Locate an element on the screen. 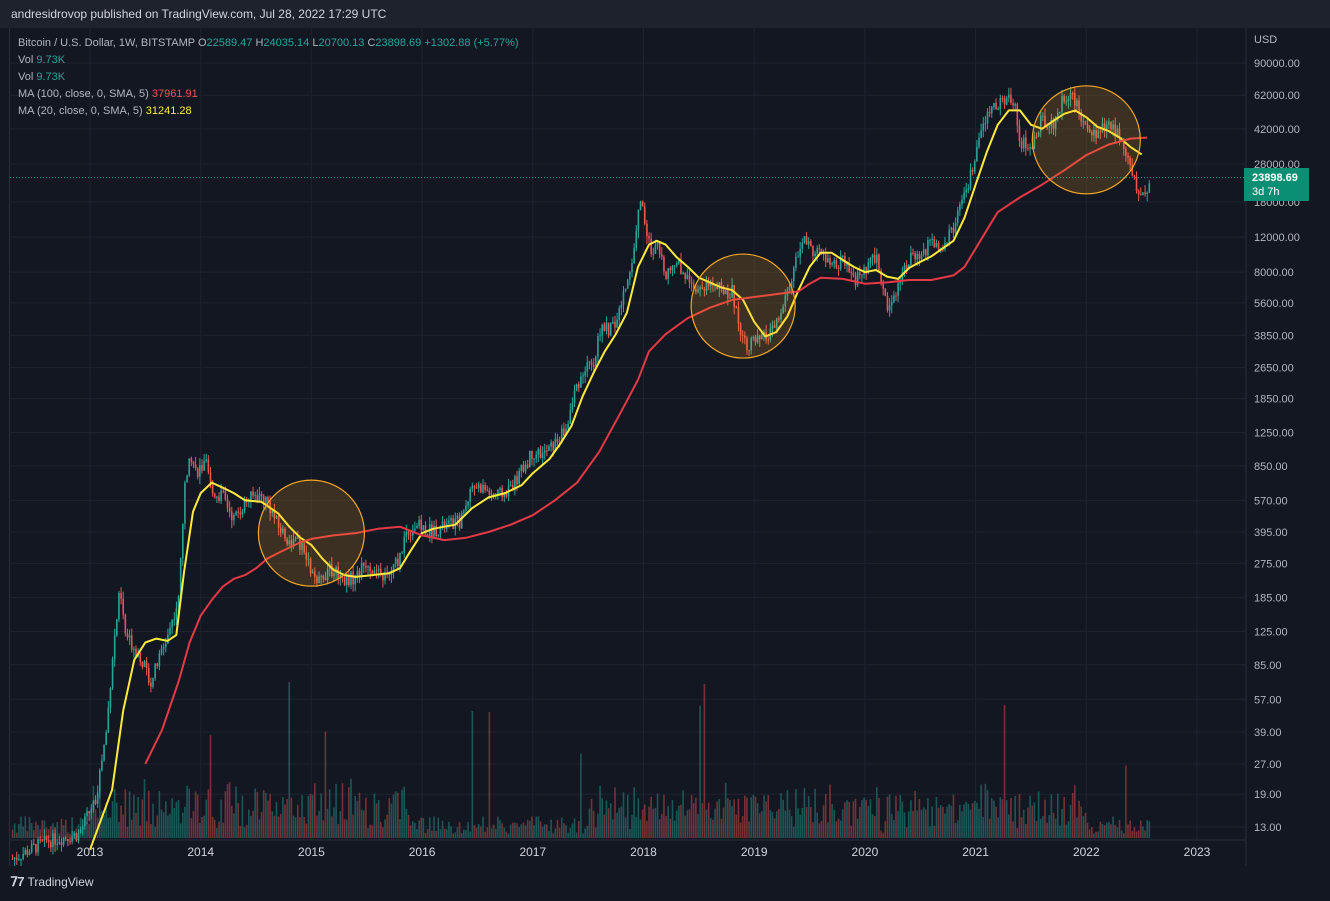 This screenshot has width=1330, height=901. legend-ma20-row: MA (20, close, 0, SMA, 5) 31241.28 is located at coordinates (268, 111).